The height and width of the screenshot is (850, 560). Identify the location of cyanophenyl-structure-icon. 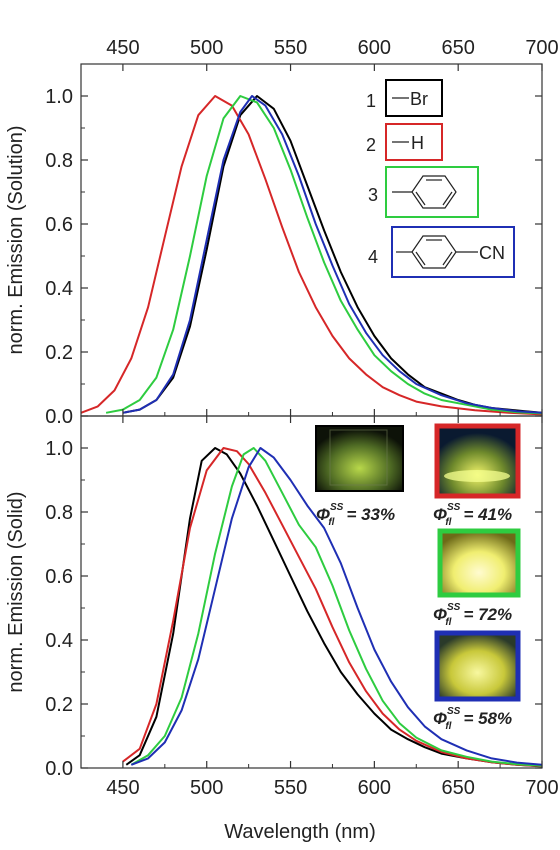
(437, 252).